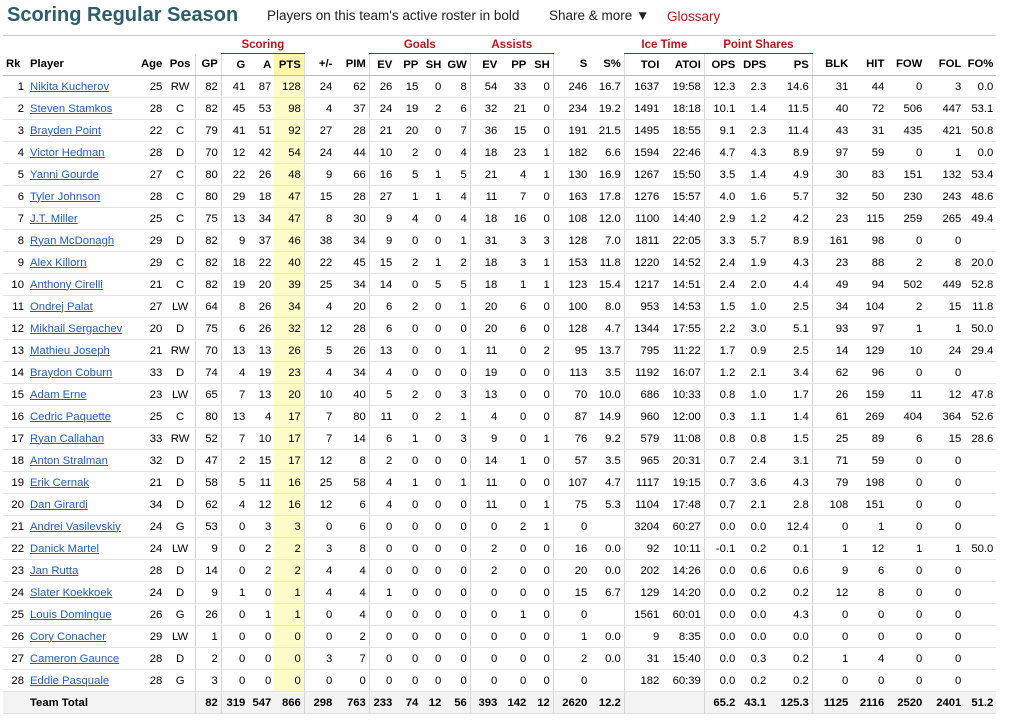 The width and height of the screenshot is (1035, 721). Describe the element at coordinates (352, 218) in the screenshot. I see `cell-pim: 30` at that location.